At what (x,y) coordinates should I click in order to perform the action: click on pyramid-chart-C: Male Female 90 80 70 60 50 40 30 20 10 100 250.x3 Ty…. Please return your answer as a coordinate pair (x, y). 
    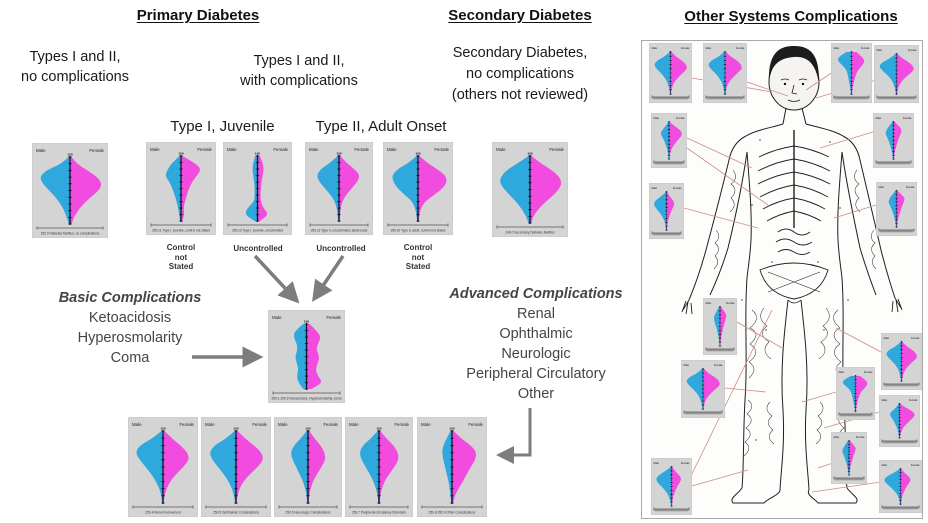
    Looking at the image, I should click on (257, 188).